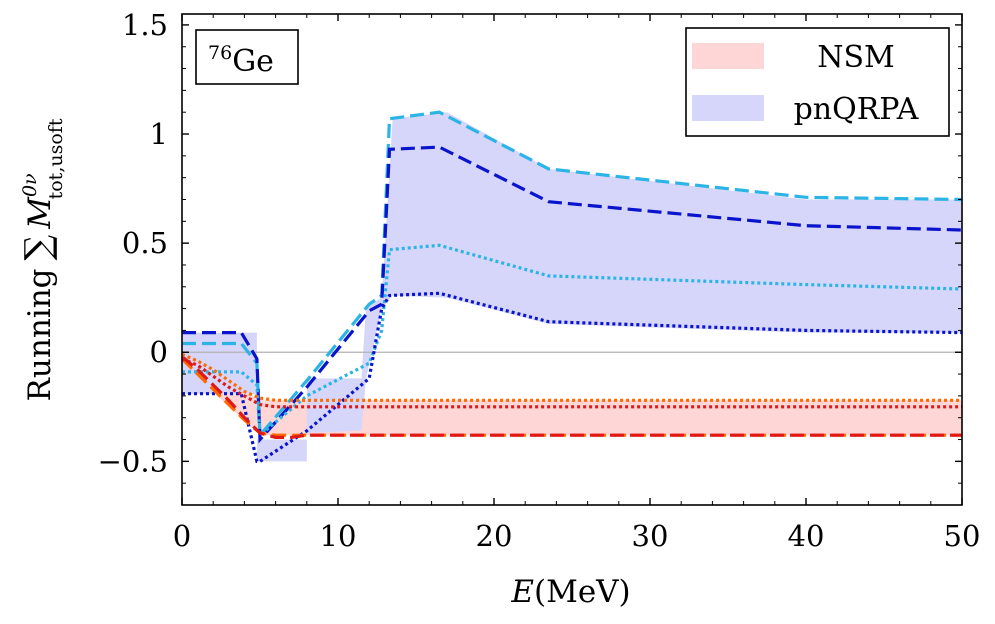 This screenshot has width=995, height=624. What do you see at coordinates (253, 61) in the screenshot?
I see `annotation-symbol: Ge` at bounding box center [253, 61].